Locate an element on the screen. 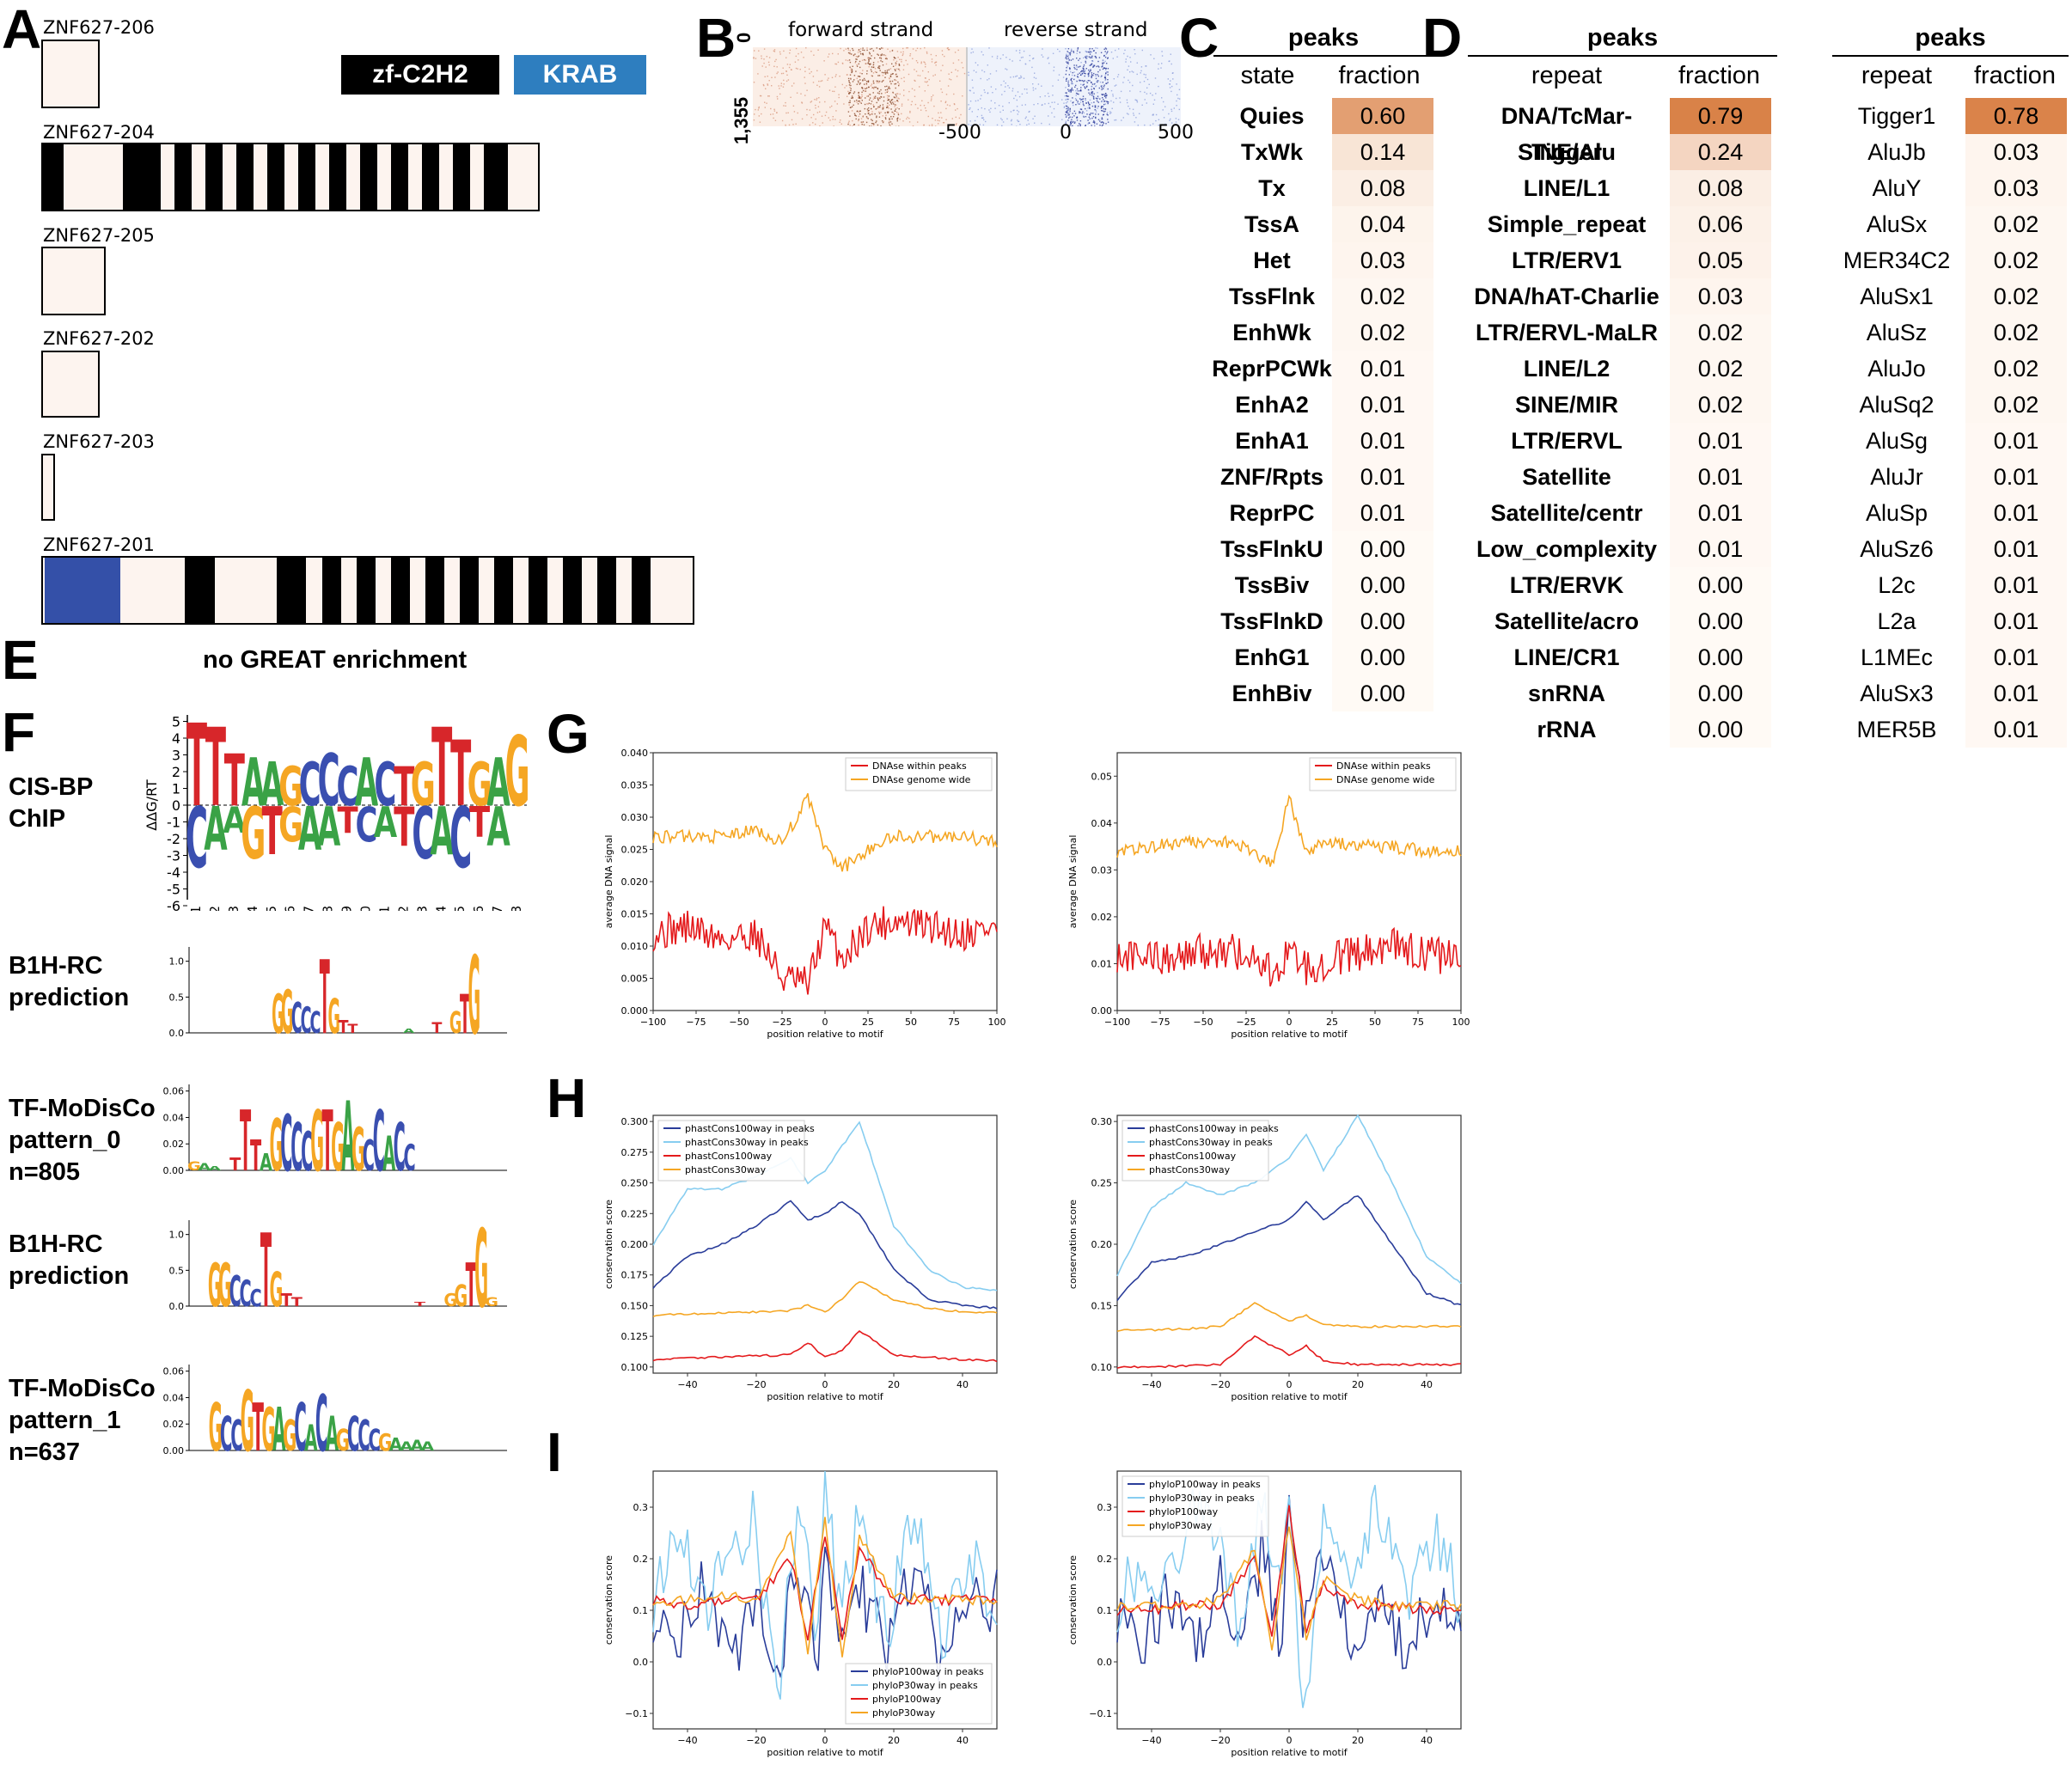 The width and height of the screenshot is (2072, 1777). y-tick-label: 0.01 is located at coordinates (1102, 964).